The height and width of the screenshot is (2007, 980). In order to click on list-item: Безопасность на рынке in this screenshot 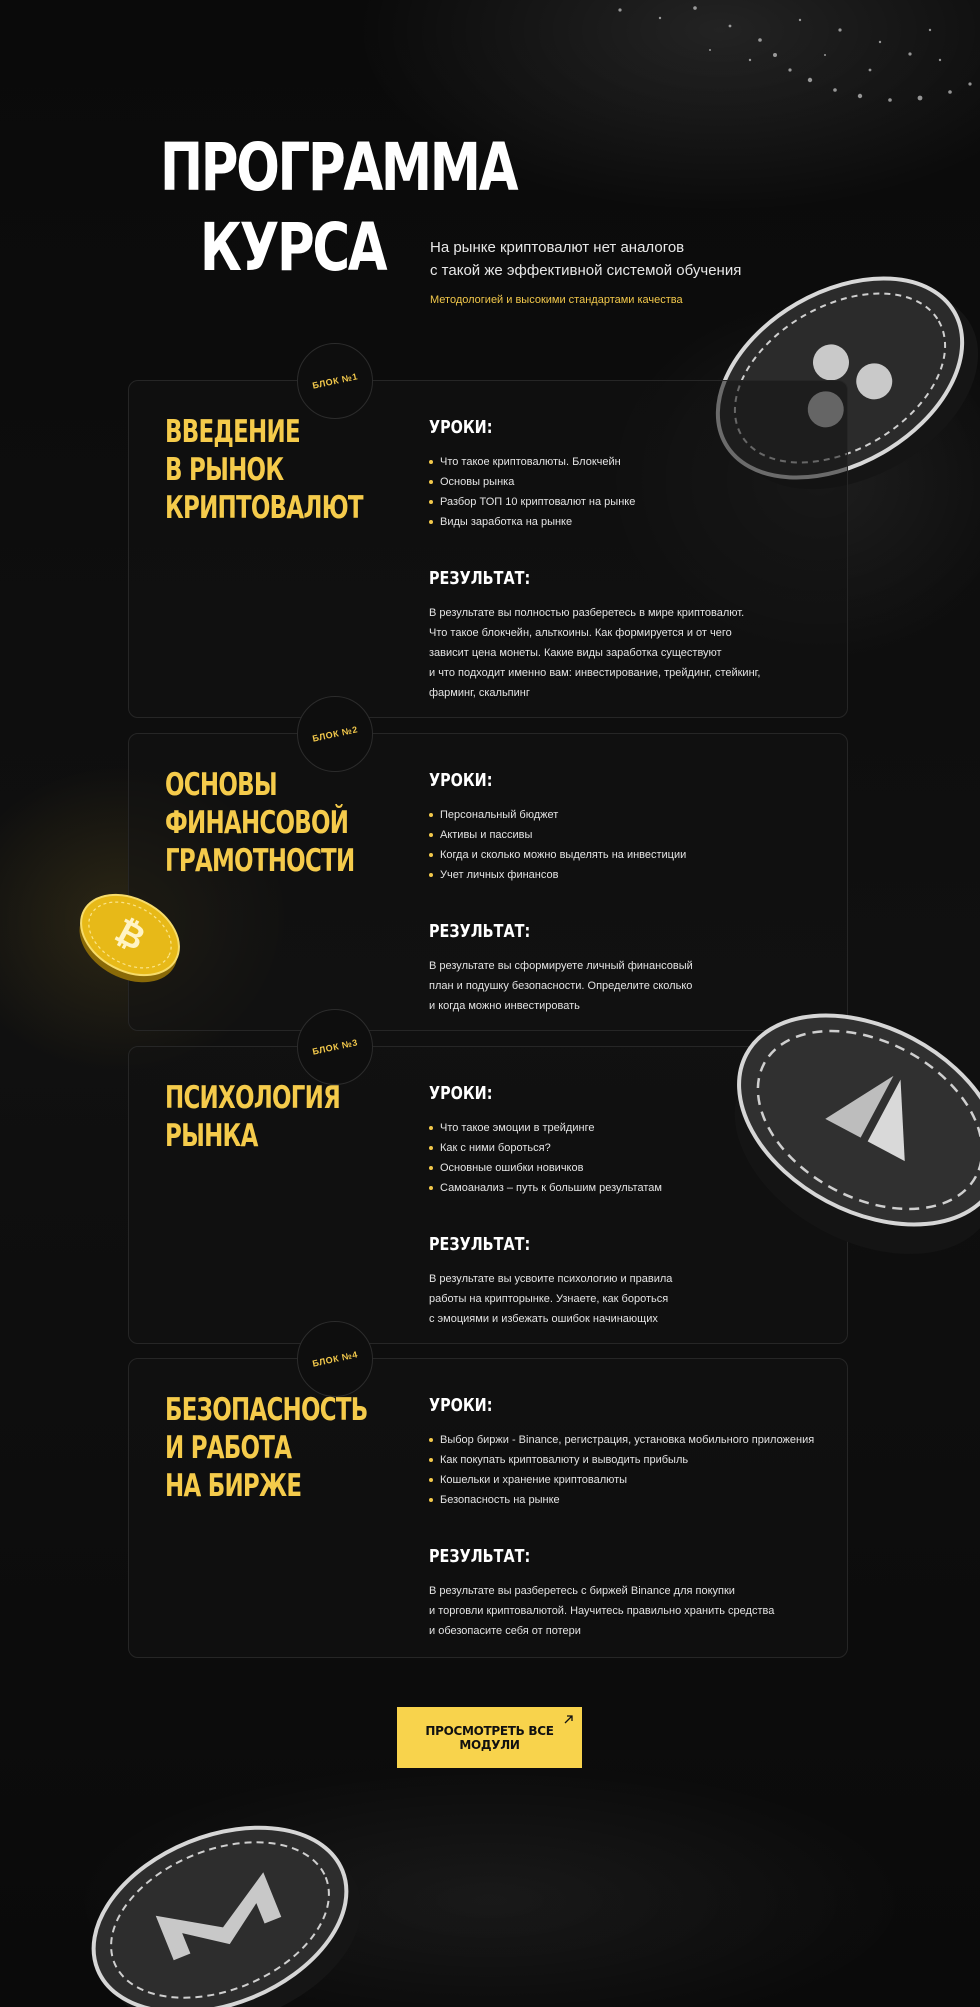, I will do `click(629, 1500)`.